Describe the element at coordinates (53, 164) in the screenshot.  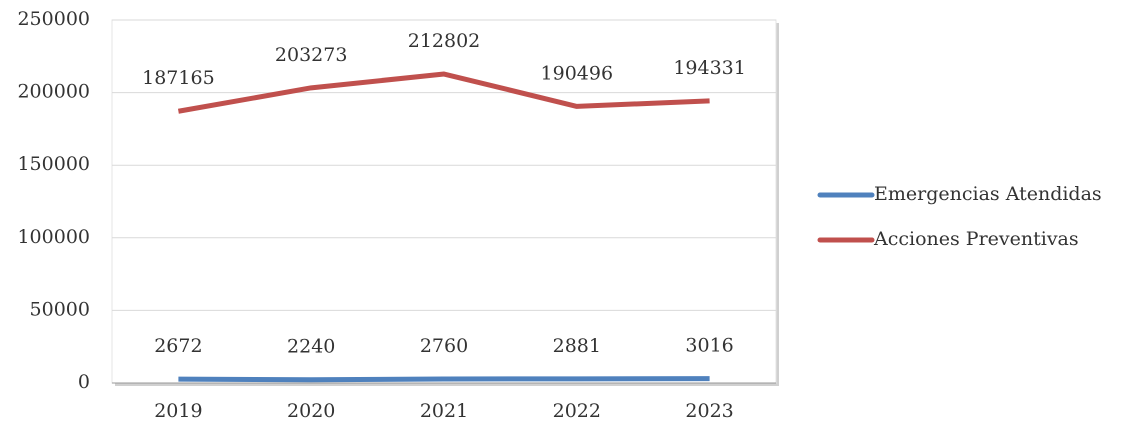
I see `y-tick-label: 150000` at that location.